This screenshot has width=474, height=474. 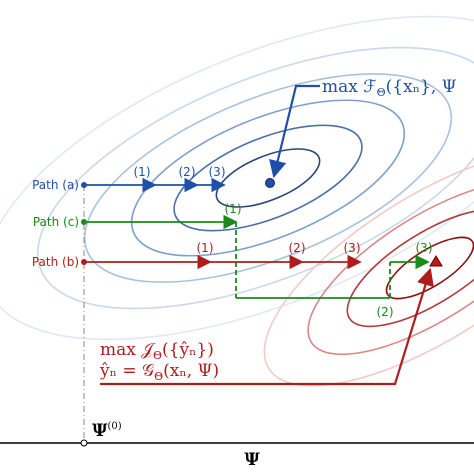 What do you see at coordinates (55, 262) in the screenshot?
I see `path-label: Path (b)` at bounding box center [55, 262].